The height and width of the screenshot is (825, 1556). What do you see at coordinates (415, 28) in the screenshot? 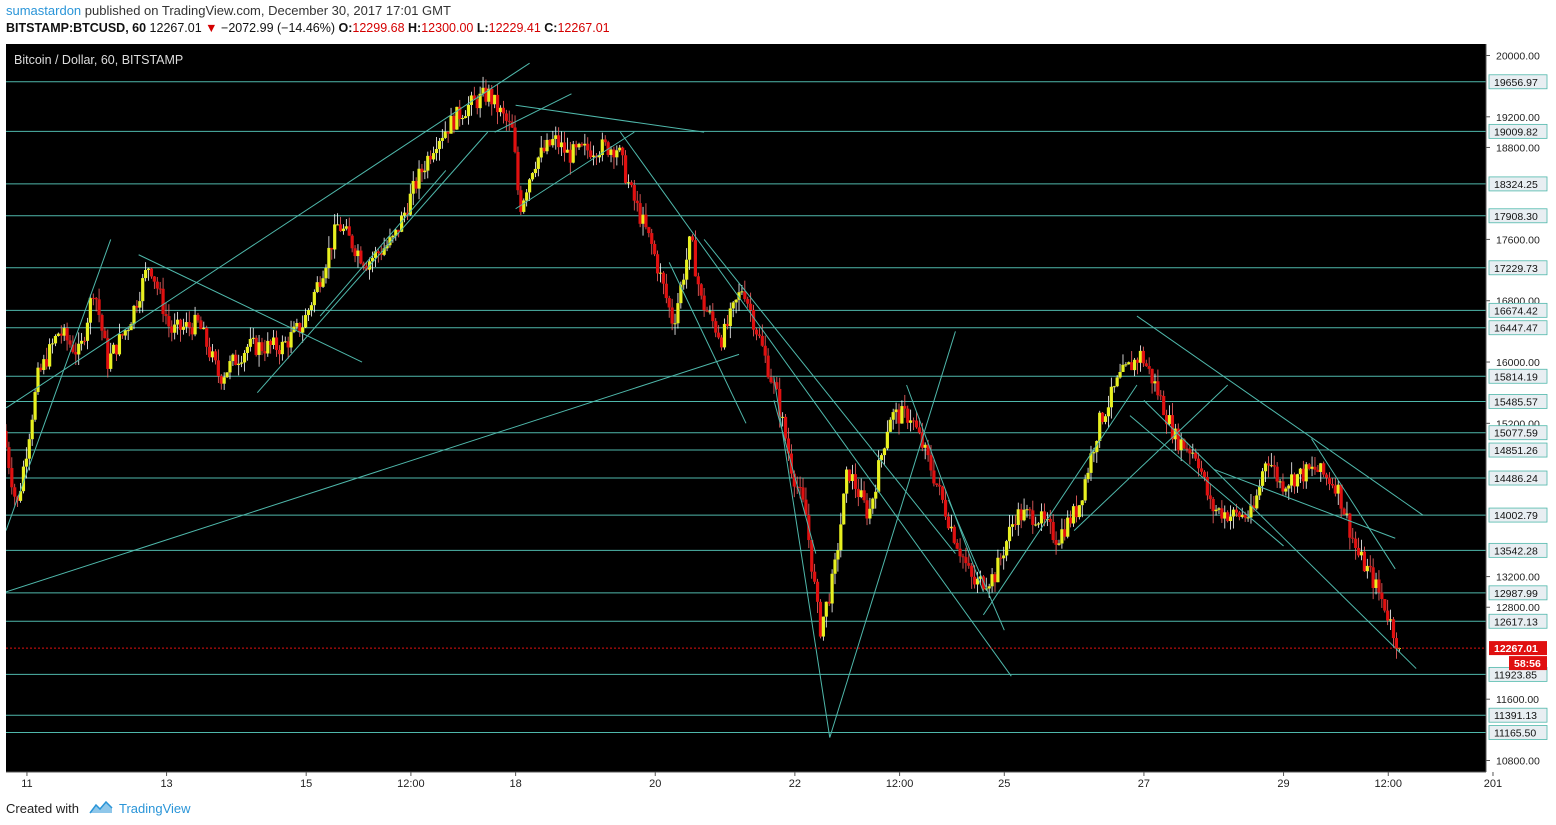
I see `high-label: H:` at bounding box center [415, 28].